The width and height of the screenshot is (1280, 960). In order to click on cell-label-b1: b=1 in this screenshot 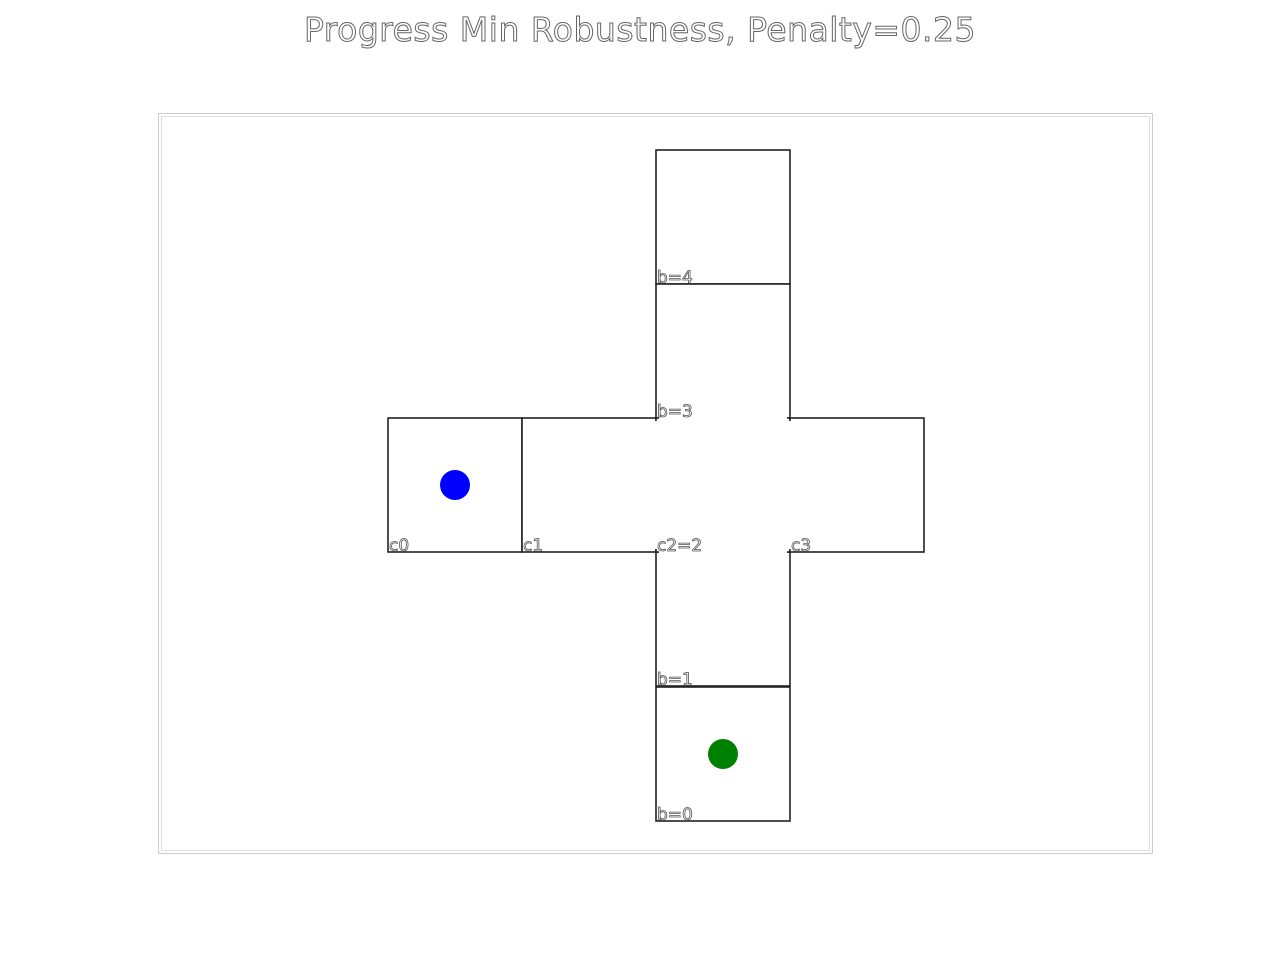, I will do `click(675, 680)`.